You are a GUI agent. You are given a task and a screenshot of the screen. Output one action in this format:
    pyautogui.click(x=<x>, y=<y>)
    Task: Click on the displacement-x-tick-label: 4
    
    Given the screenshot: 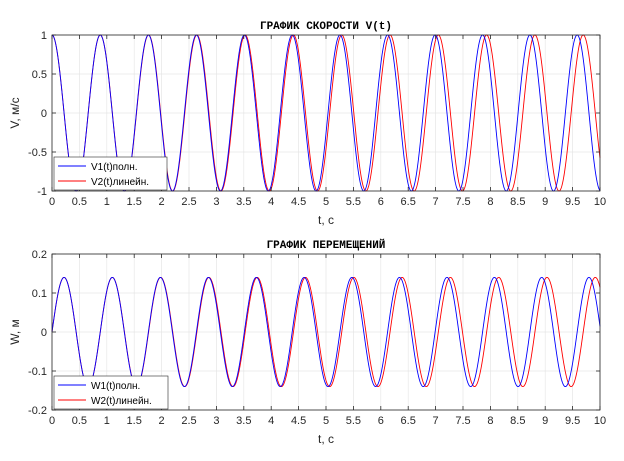 What is the action you would take?
    pyautogui.click(x=271, y=421)
    